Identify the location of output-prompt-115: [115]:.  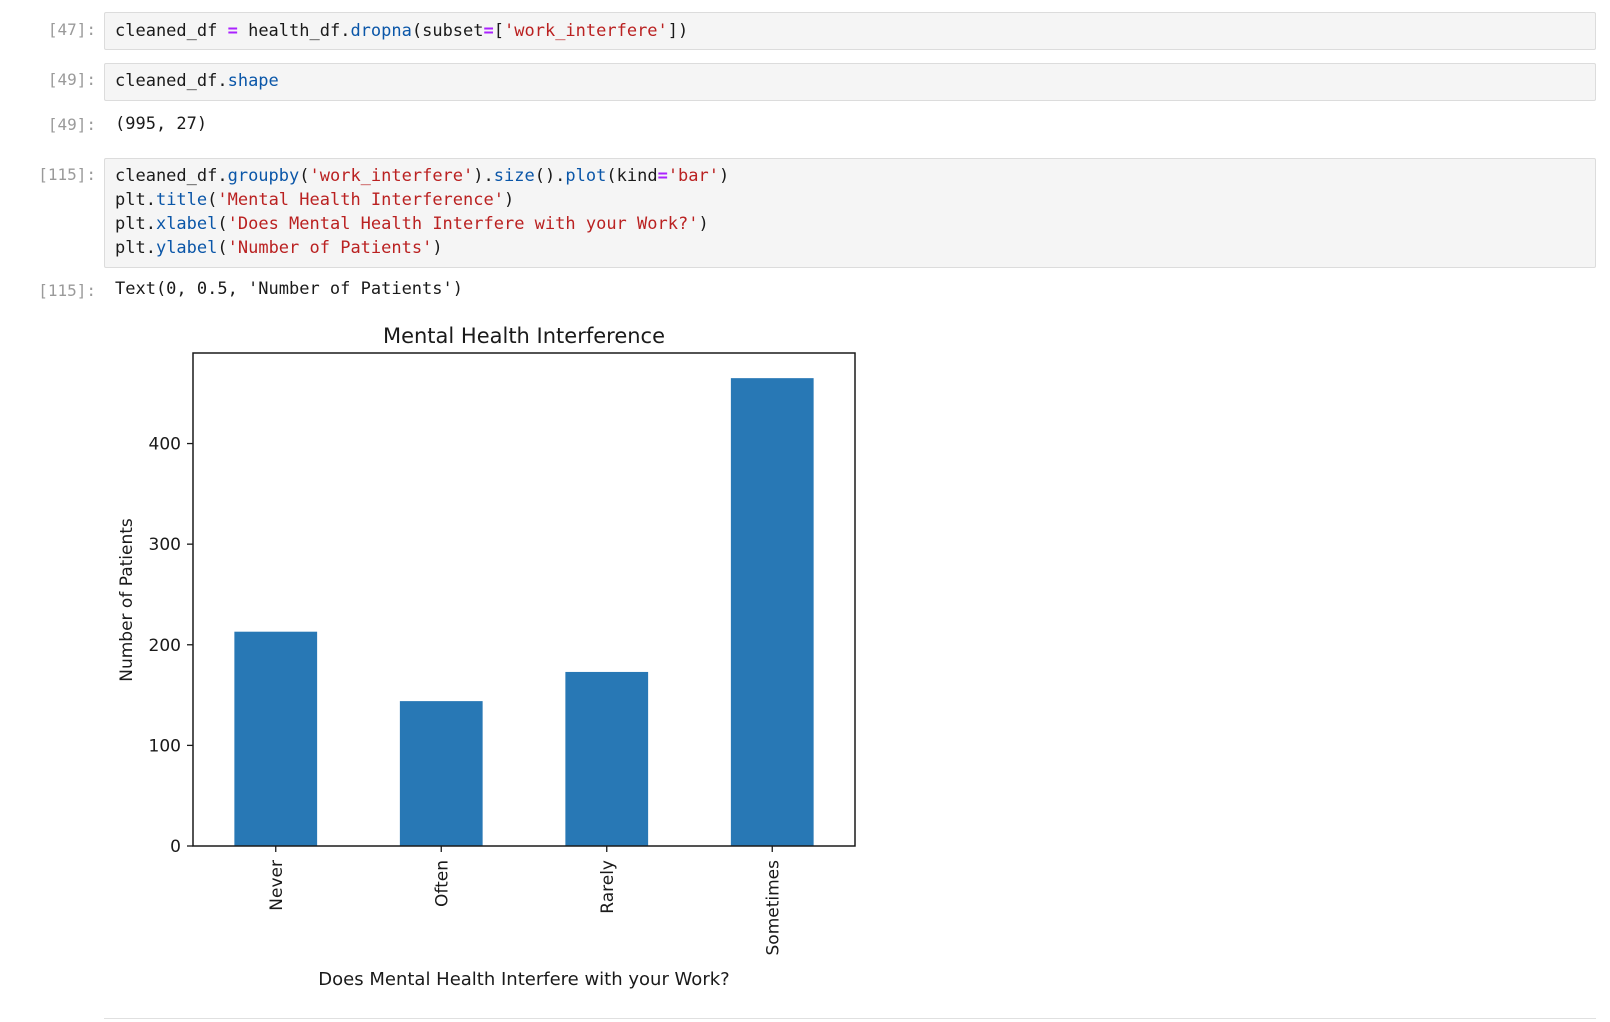
(67, 290).